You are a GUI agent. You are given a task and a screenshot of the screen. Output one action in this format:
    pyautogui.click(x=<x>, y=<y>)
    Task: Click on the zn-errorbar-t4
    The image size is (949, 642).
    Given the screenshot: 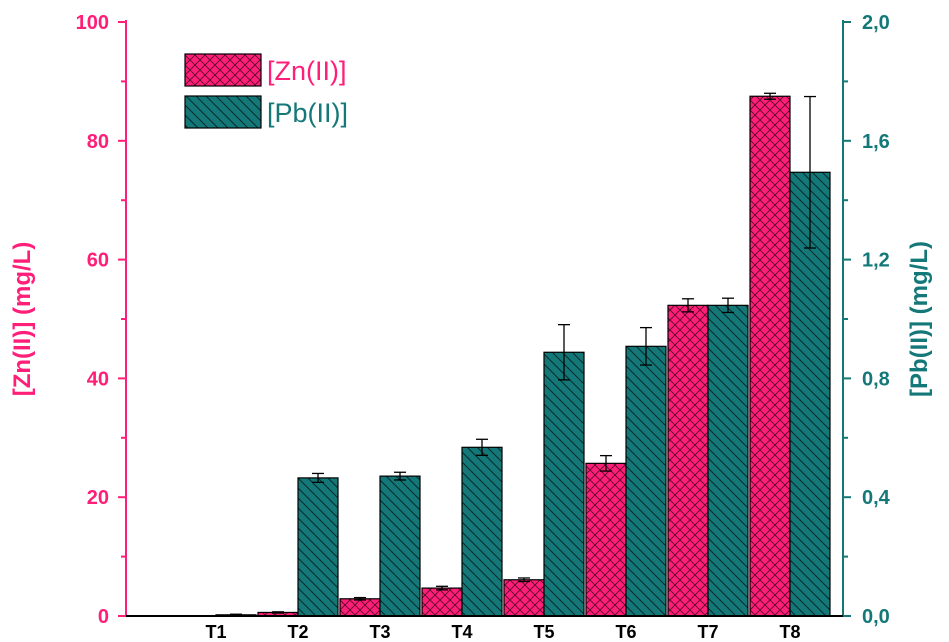 What is the action you would take?
    pyautogui.click(x=442, y=588)
    